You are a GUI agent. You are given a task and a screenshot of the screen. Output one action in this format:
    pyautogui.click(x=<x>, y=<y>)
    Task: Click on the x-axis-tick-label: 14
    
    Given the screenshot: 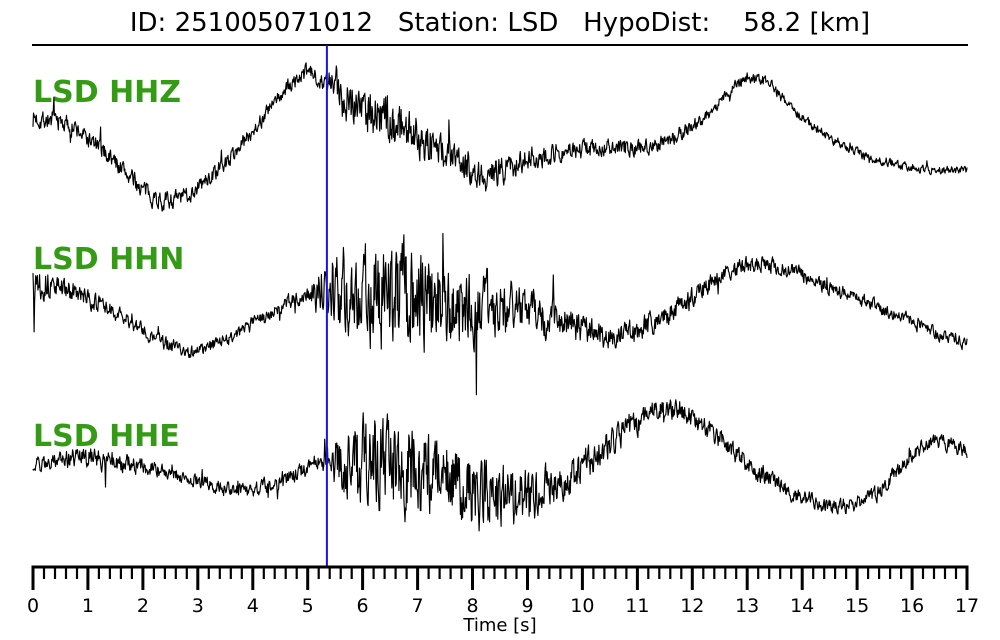 What is the action you would take?
    pyautogui.click(x=802, y=606)
    